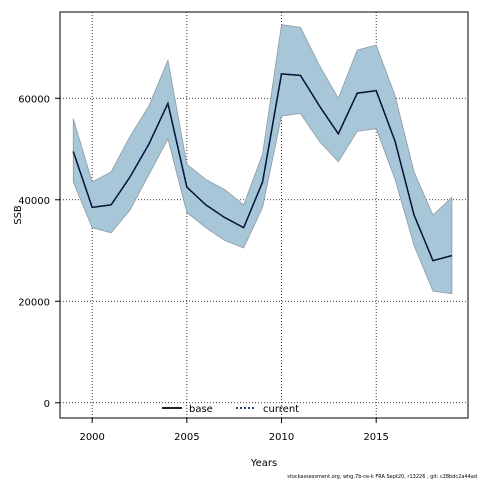 This screenshot has width=480, height=480. Describe the element at coordinates (234, 430) in the screenshot. I see `x-axis: 2000 2005 2010 2015` at that location.